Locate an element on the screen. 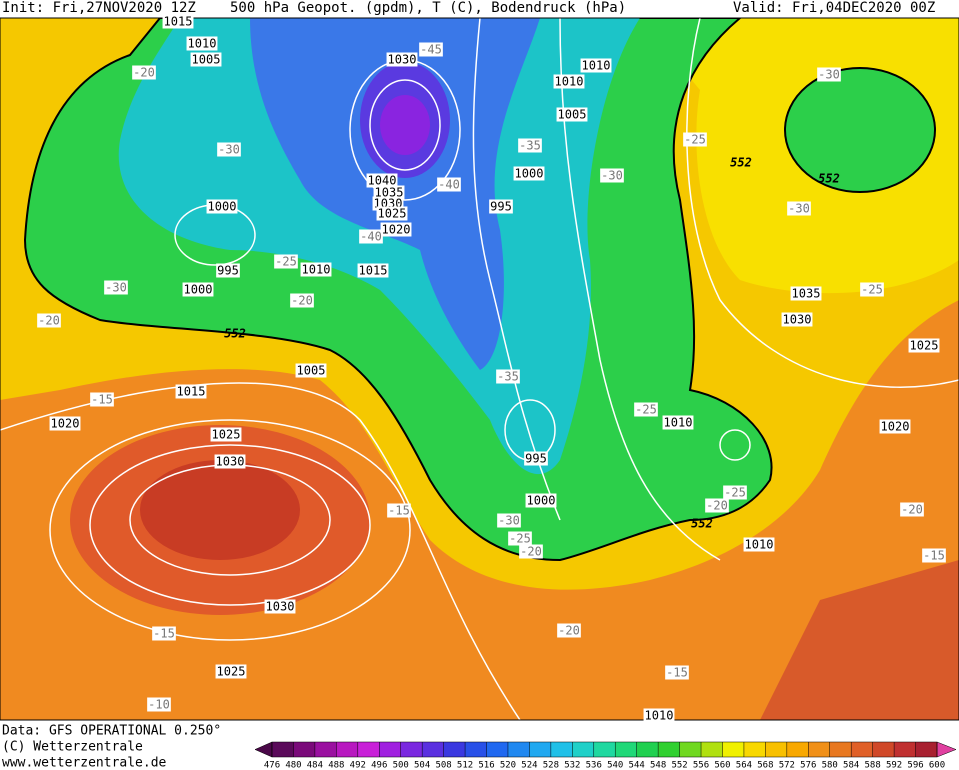 This screenshot has width=959, height=770. colorbar-tick-label: 544 is located at coordinates (637, 765).